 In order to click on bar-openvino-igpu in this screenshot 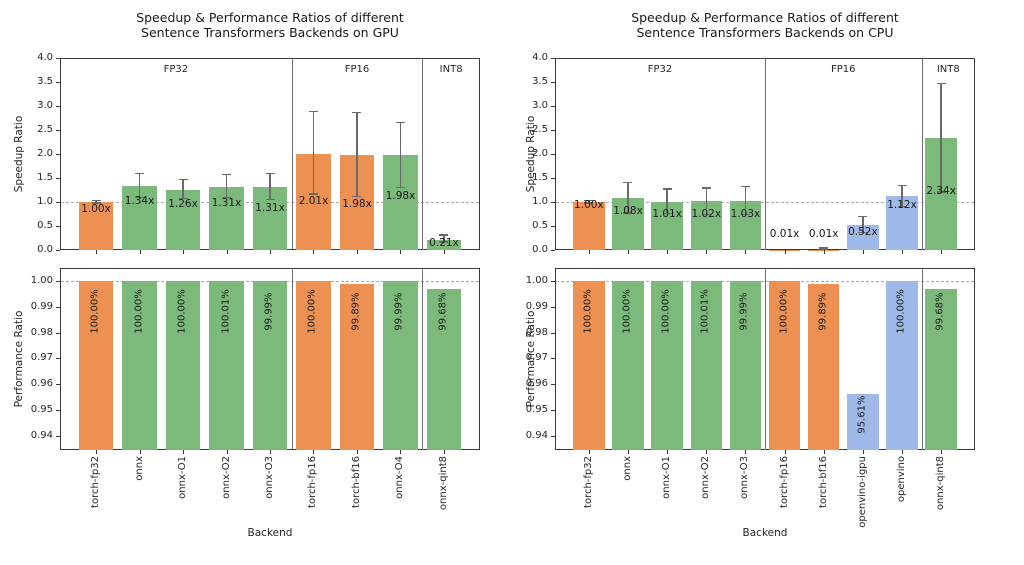, I will do `click(863, 422)`.